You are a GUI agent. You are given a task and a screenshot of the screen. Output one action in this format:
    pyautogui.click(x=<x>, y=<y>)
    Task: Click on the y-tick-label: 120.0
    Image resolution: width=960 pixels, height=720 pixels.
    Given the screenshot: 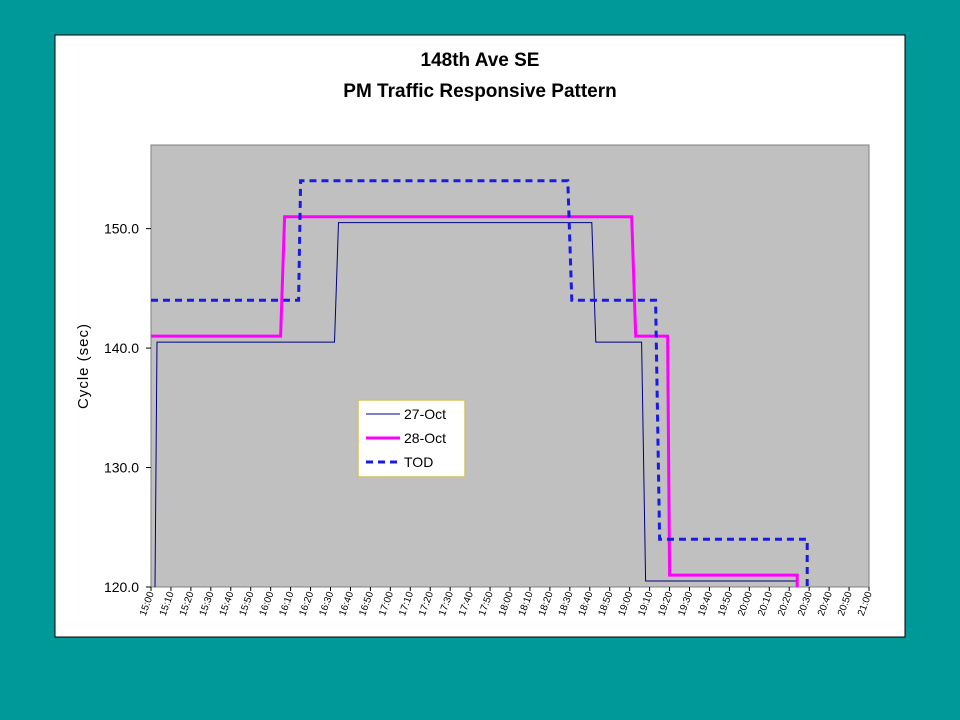 What is the action you would take?
    pyautogui.click(x=121, y=587)
    